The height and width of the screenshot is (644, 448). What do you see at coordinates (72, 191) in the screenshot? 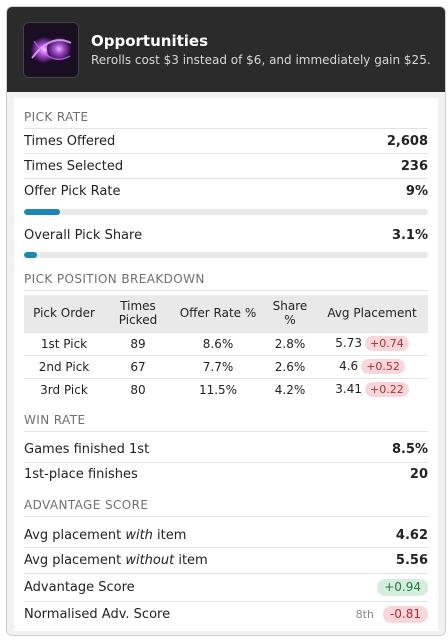
I see `offer-pick-rate-label: Offer Pick Rate` at bounding box center [72, 191].